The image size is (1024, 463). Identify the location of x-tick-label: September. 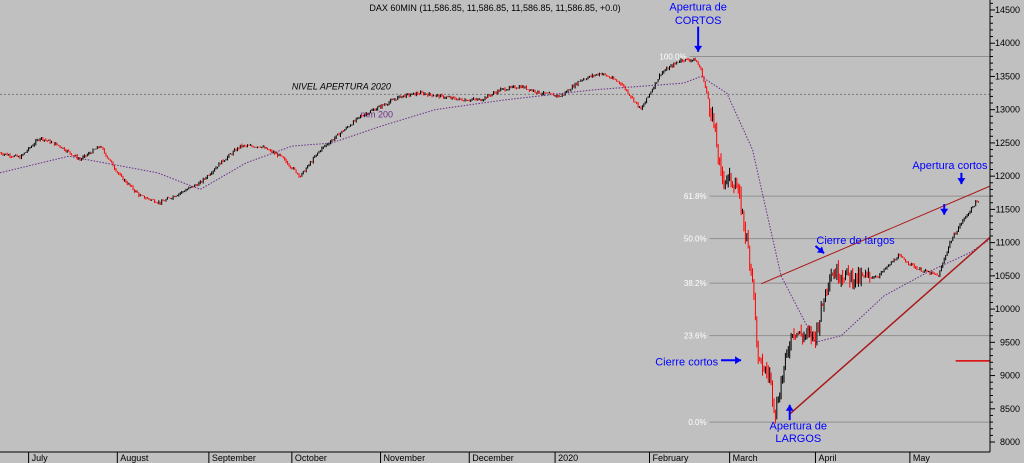
(234, 458).